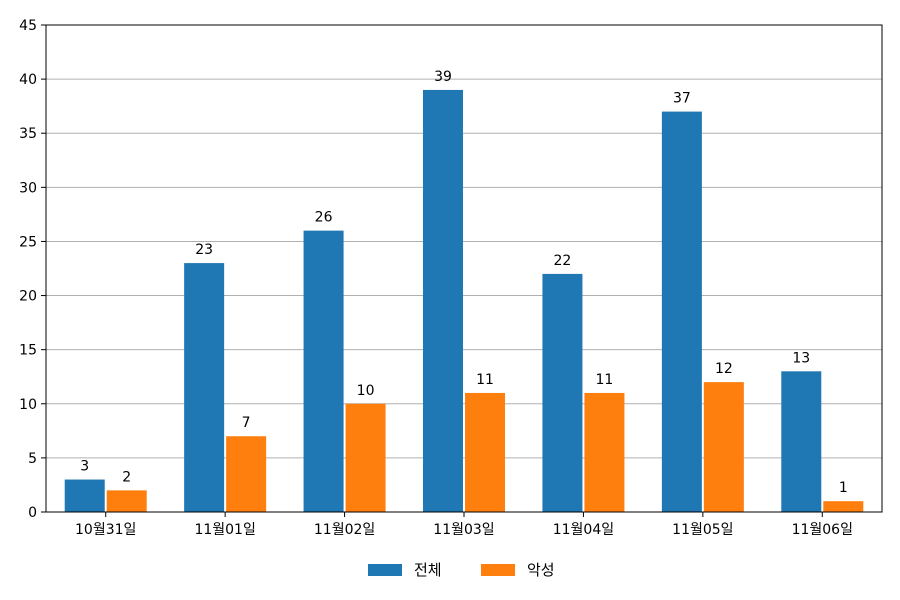  Describe the element at coordinates (105, 530) in the screenshot. I see `x-tick-label: 10월31일` at that location.